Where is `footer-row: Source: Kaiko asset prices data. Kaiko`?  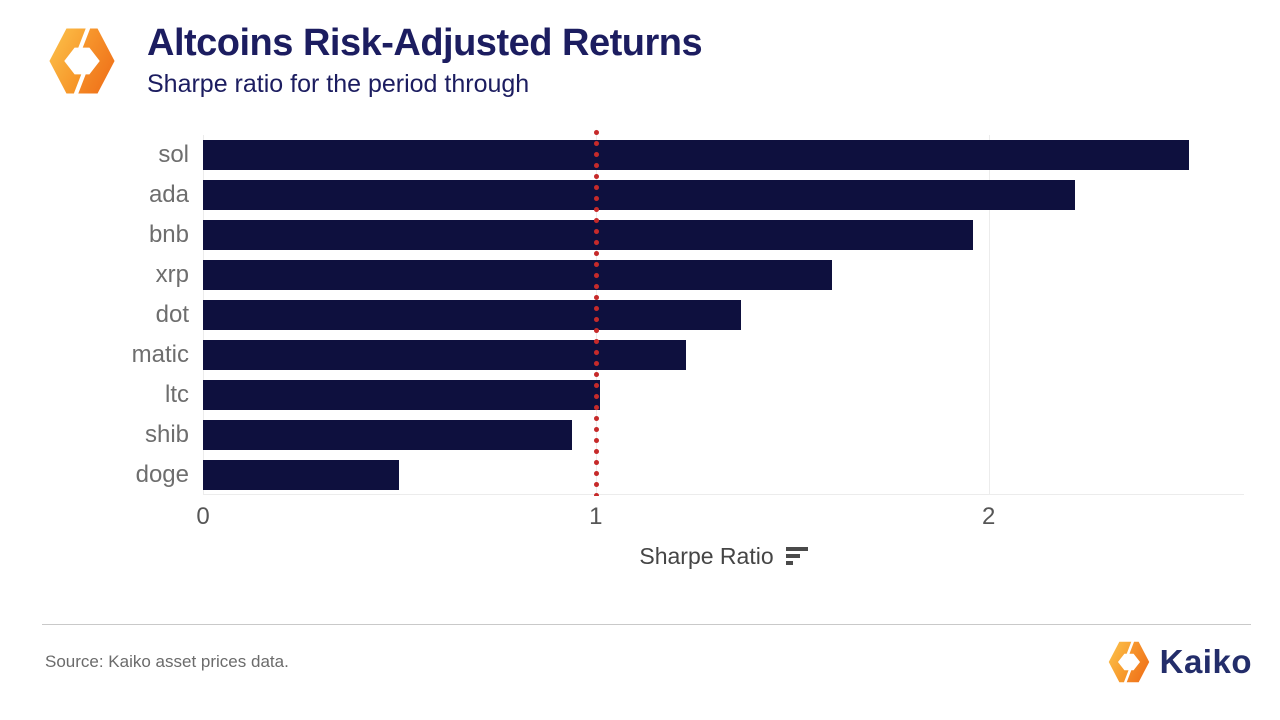 footer-row: Source: Kaiko asset prices data. Kaiko is located at coordinates (640, 655).